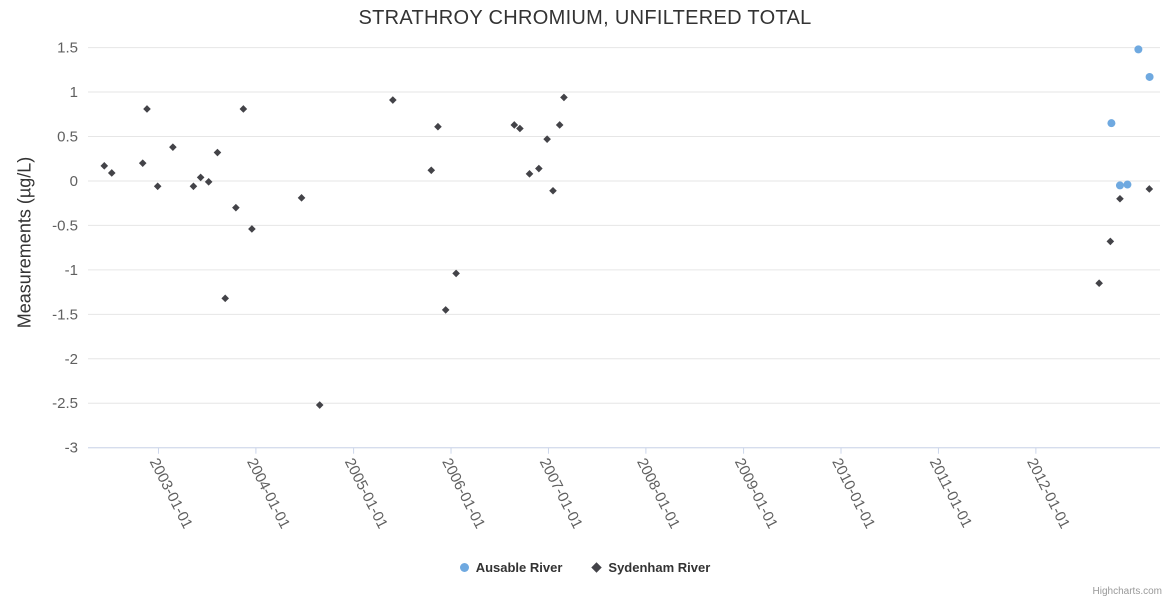 The height and width of the screenshot is (600, 1170). I want to click on y-tick-label: 0.5, so click(67, 137).